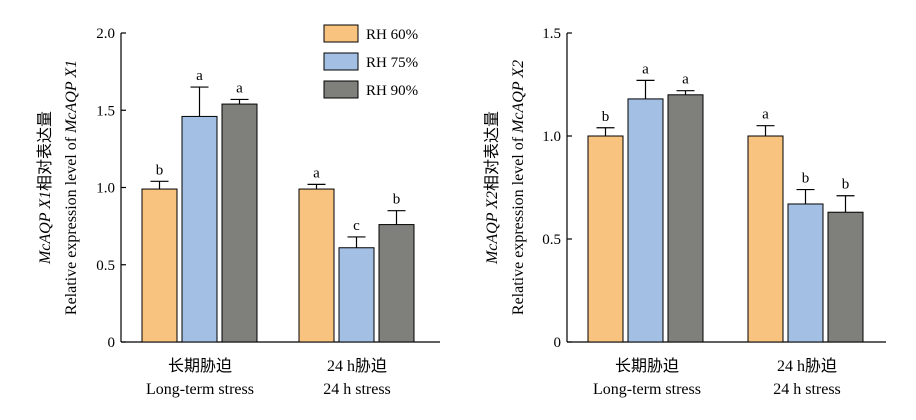  What do you see at coordinates (71, 97) in the screenshot?
I see `y-axis-label-gene-en: McAQP X1` at bounding box center [71, 97].